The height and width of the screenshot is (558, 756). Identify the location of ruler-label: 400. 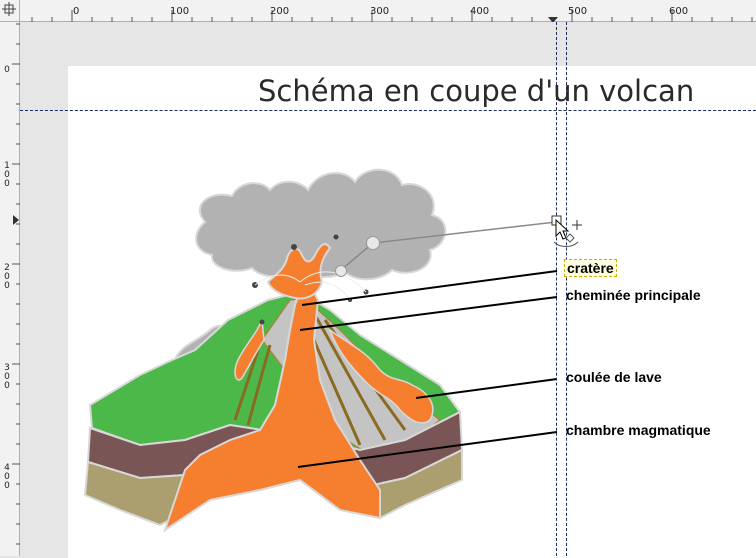
(480, 11).